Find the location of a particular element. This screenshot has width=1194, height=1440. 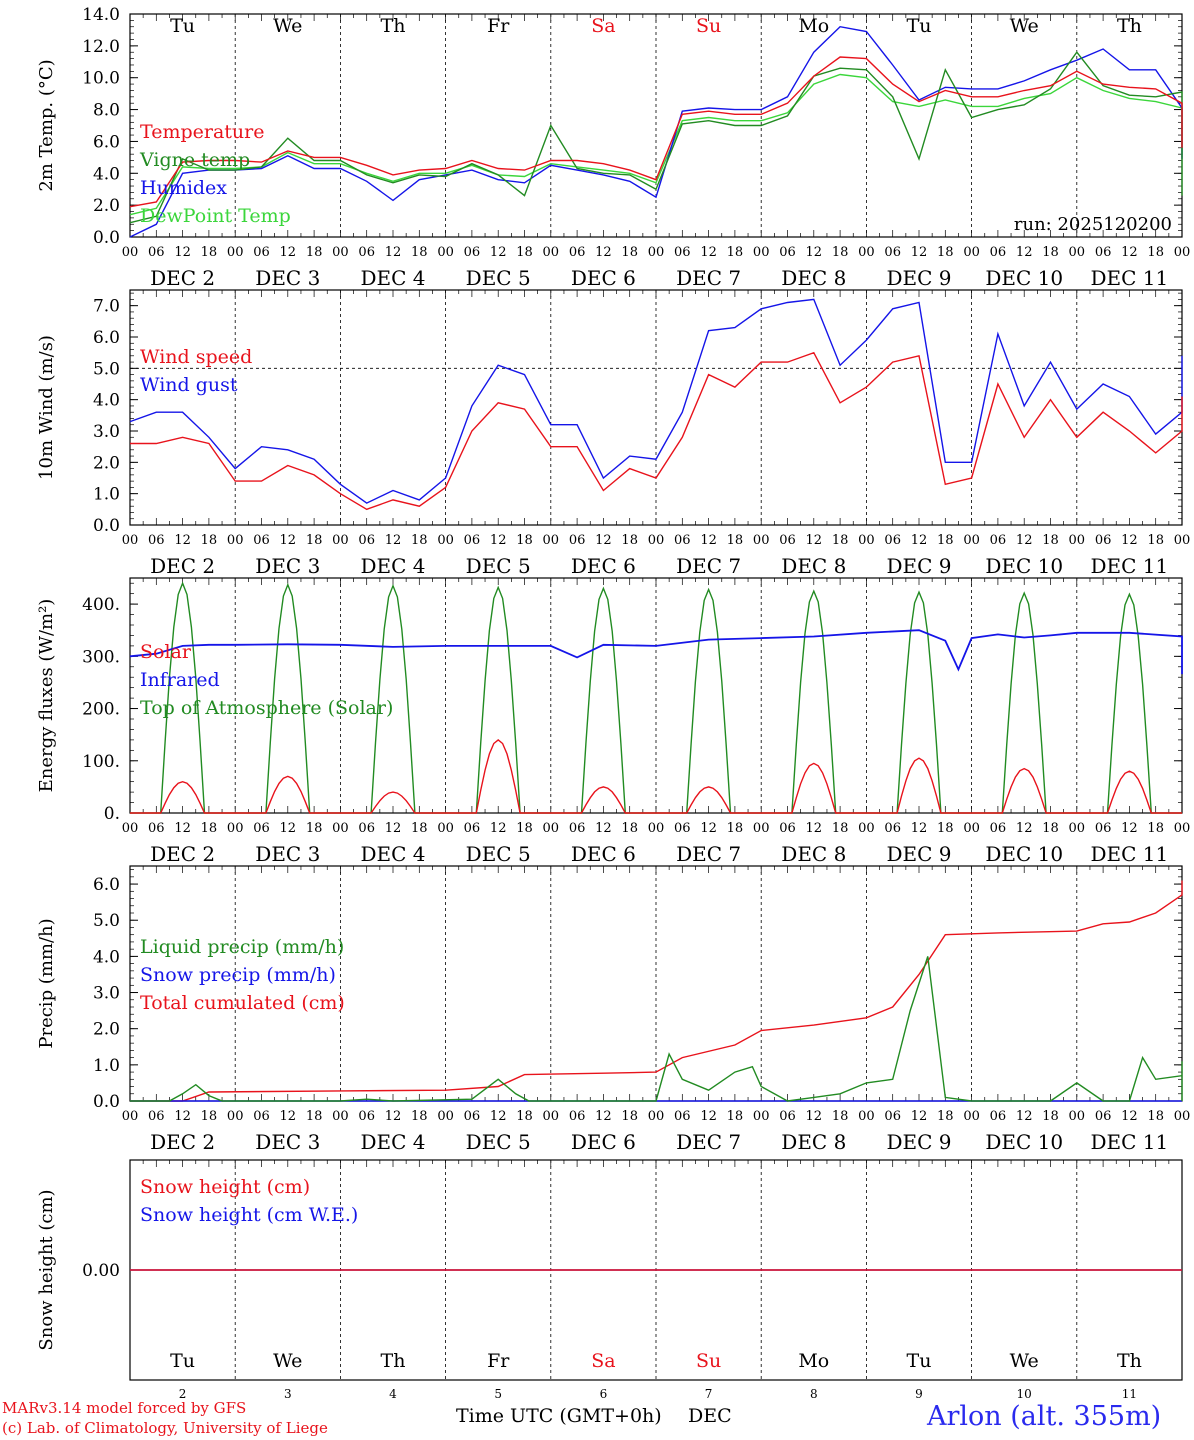

date-label: DEC 3 is located at coordinates (287, 854).